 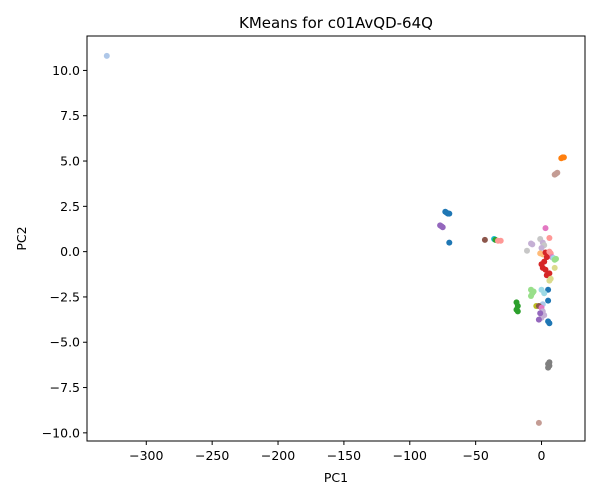 I want to click on y-tick-label: 2.5, so click(x=70, y=206).